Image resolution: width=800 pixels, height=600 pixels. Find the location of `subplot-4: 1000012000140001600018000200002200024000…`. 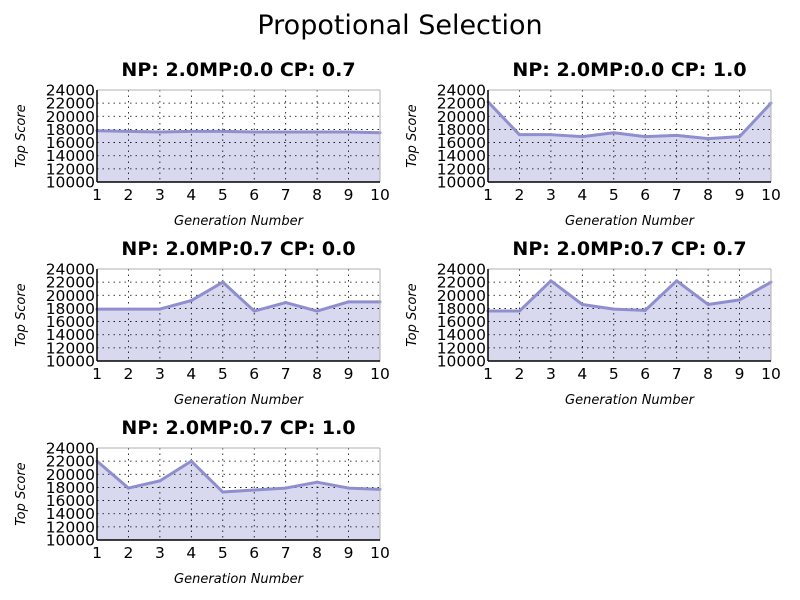

subplot-4: 1000012000140001600018000200002200024000… is located at coordinates (593, 323).